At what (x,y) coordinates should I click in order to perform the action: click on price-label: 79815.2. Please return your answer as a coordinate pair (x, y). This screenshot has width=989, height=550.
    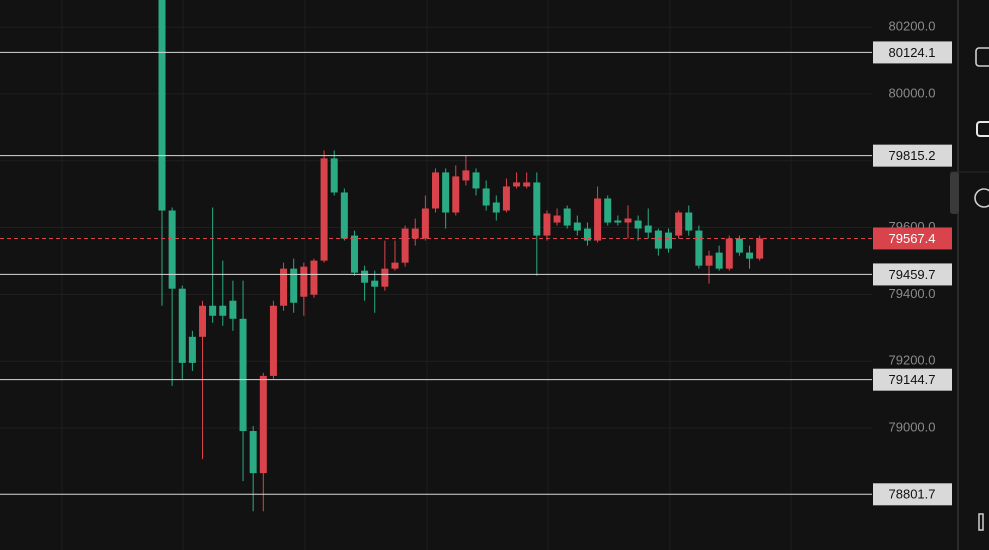
    Looking at the image, I should click on (912, 155).